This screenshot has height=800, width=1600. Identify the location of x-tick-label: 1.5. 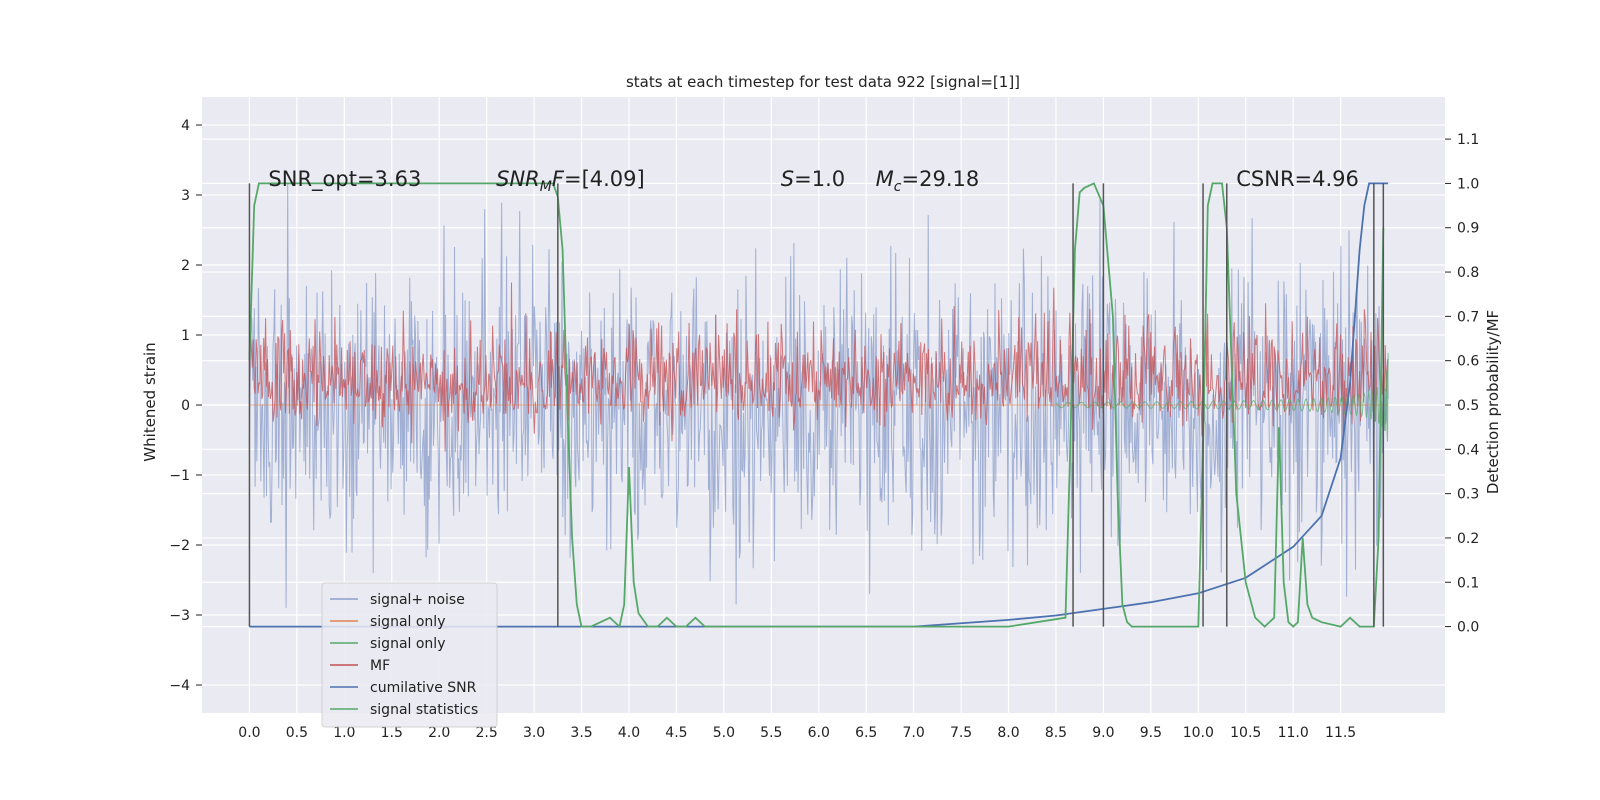
(392, 733).